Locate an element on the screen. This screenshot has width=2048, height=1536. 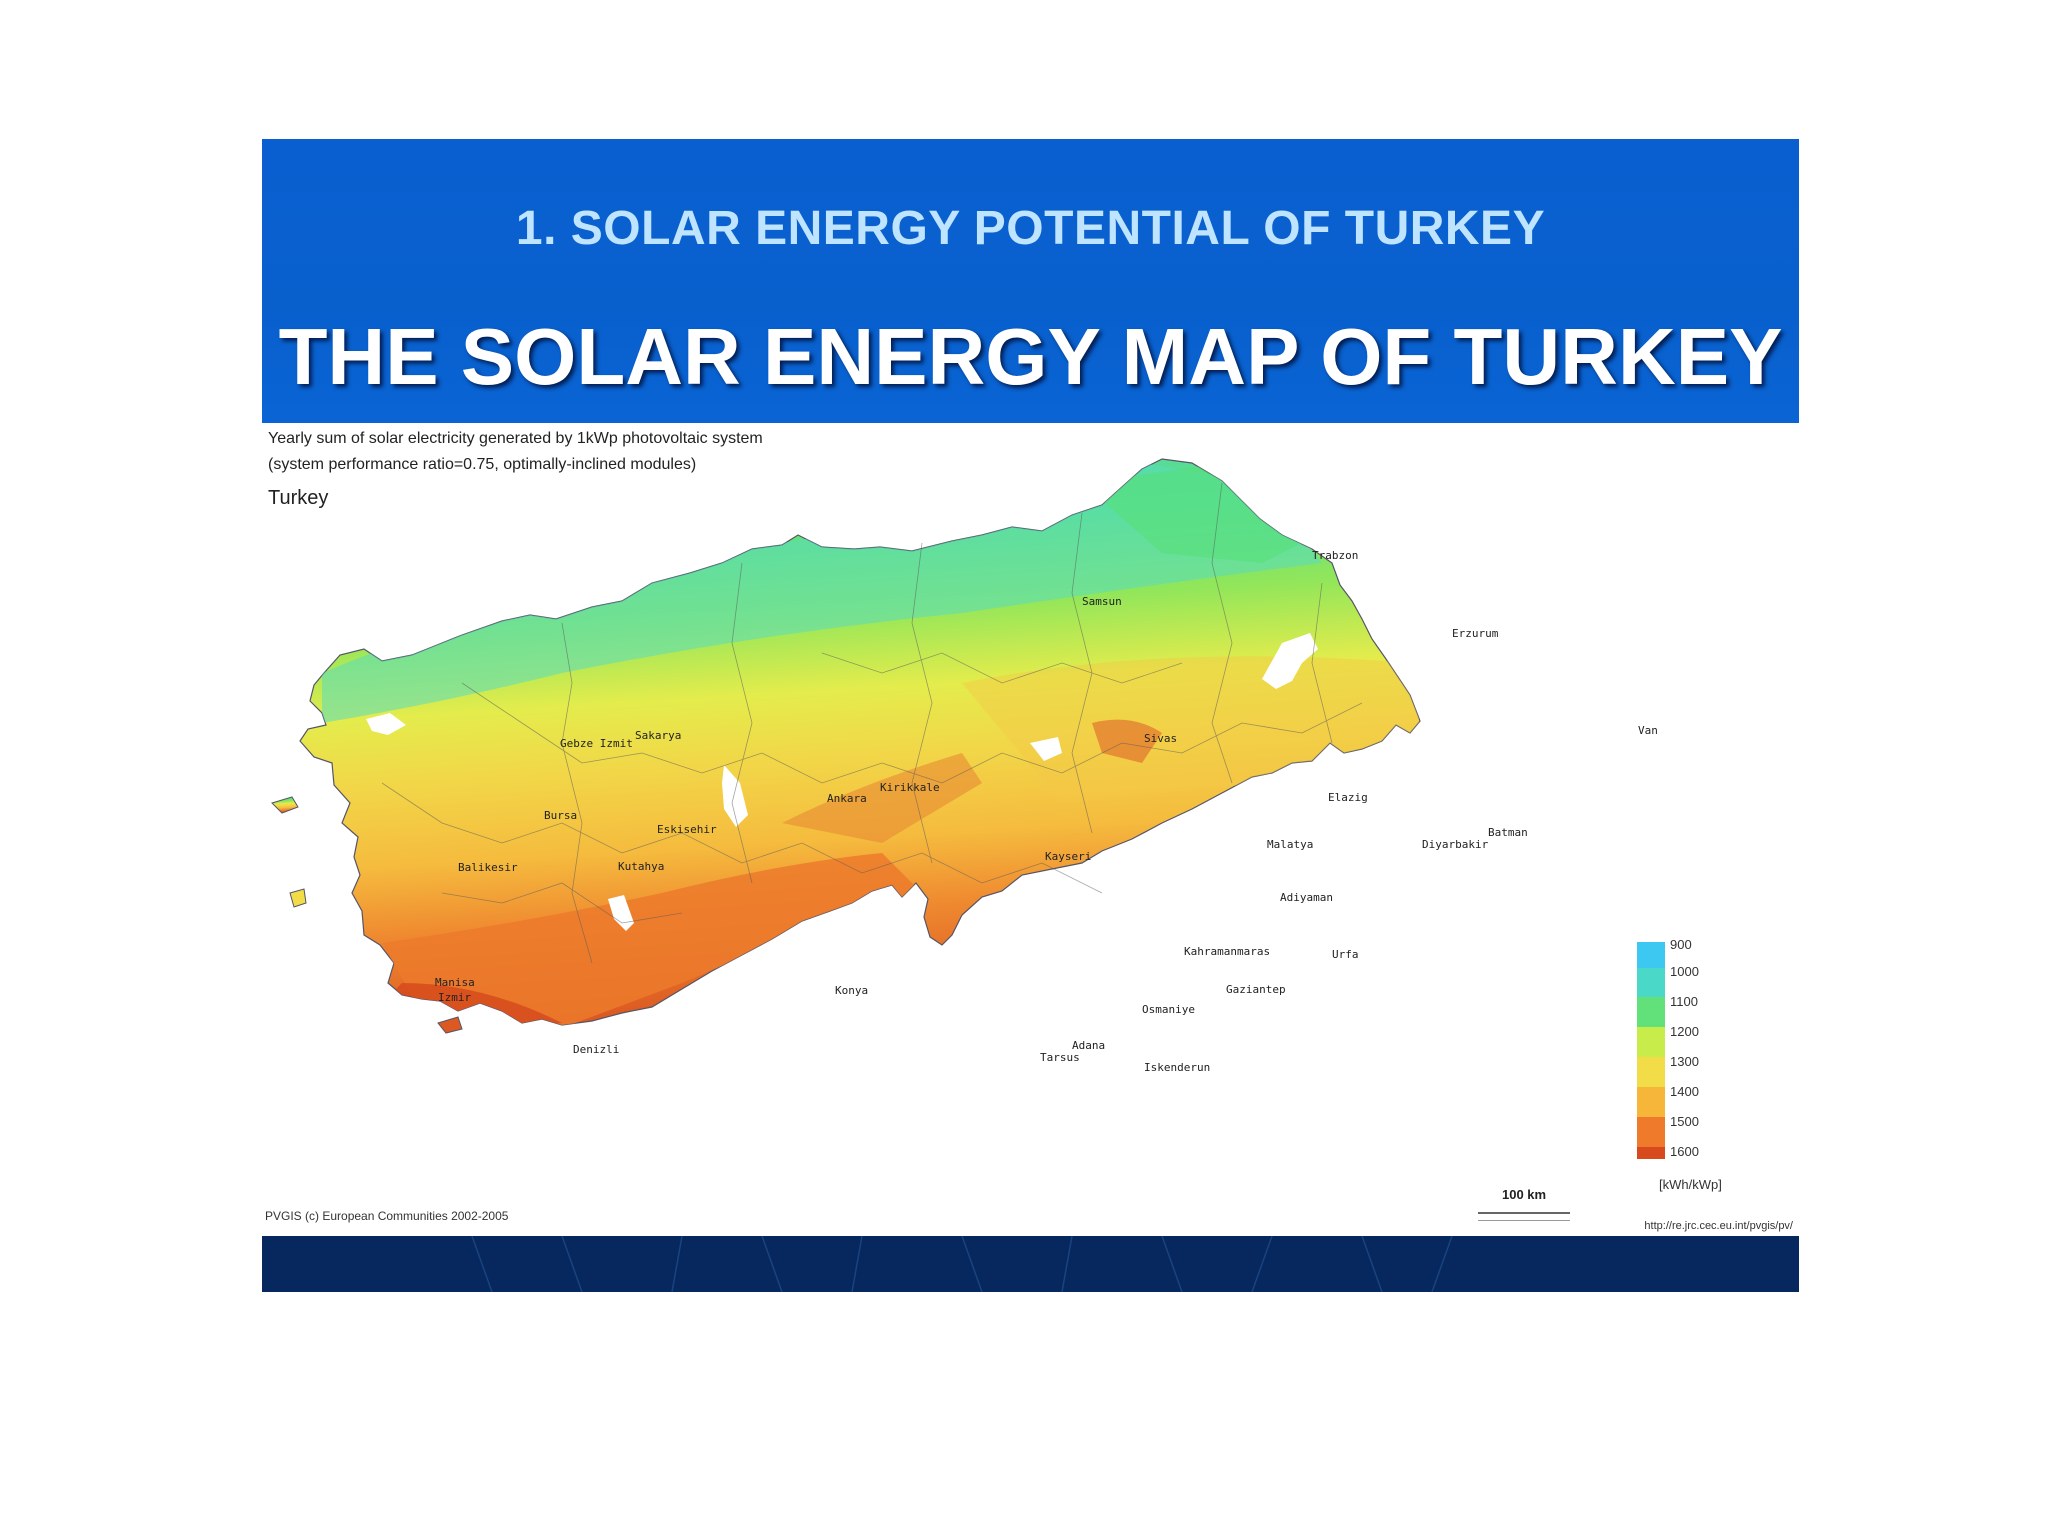
city-label-malatya: Malatya is located at coordinates (1290, 844).